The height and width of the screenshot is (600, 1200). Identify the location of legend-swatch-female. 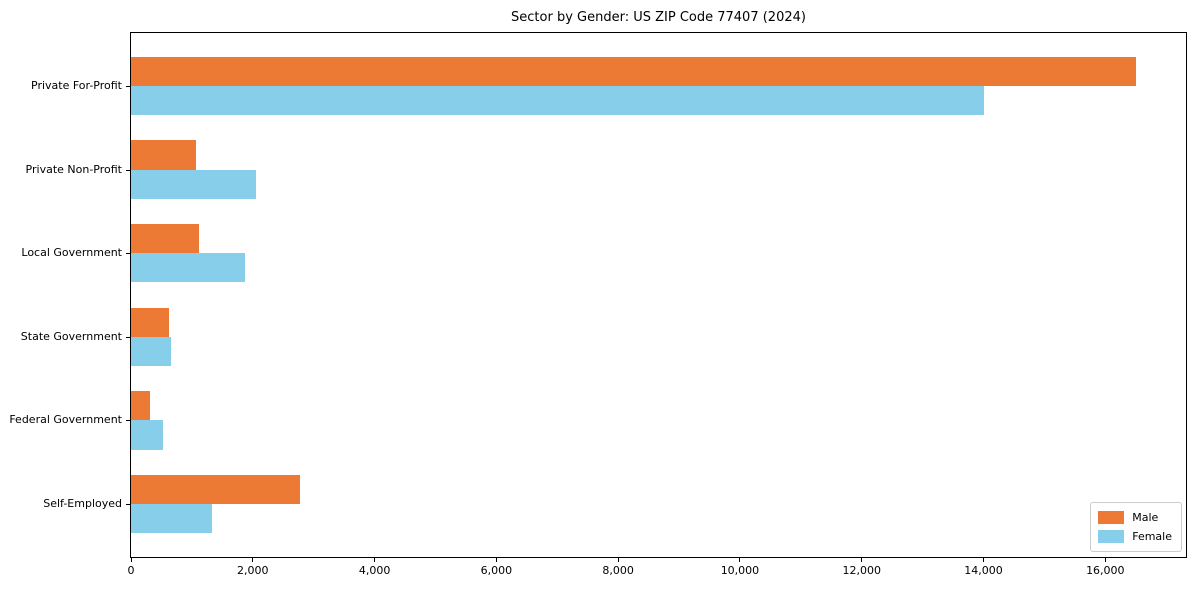
(1111, 536).